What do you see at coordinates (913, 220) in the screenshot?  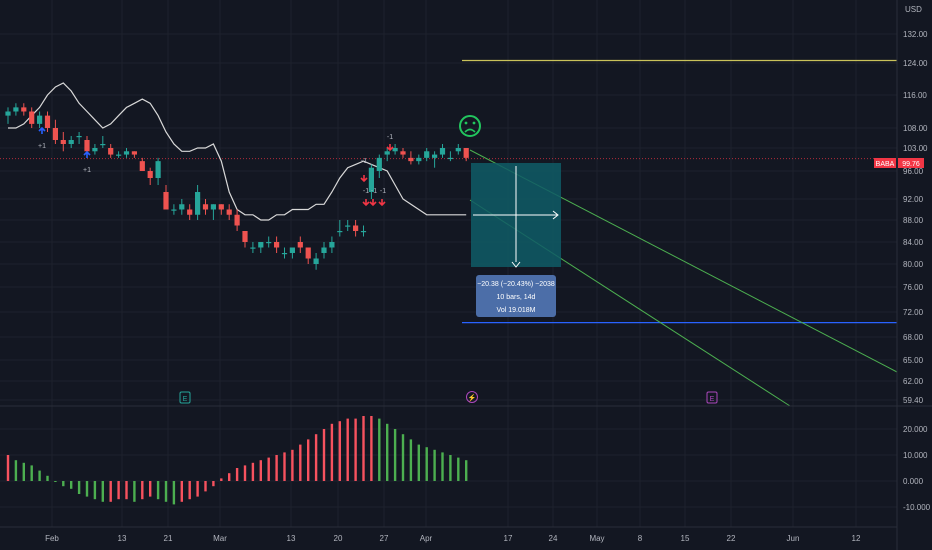 I see `price-axis-label: 88.00` at bounding box center [913, 220].